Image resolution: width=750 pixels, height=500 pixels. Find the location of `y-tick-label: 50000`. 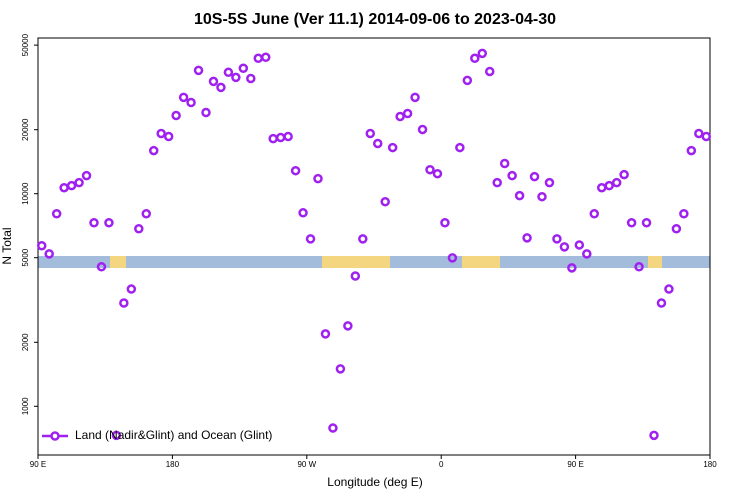

y-tick-label: 50000 is located at coordinates (25, 44).